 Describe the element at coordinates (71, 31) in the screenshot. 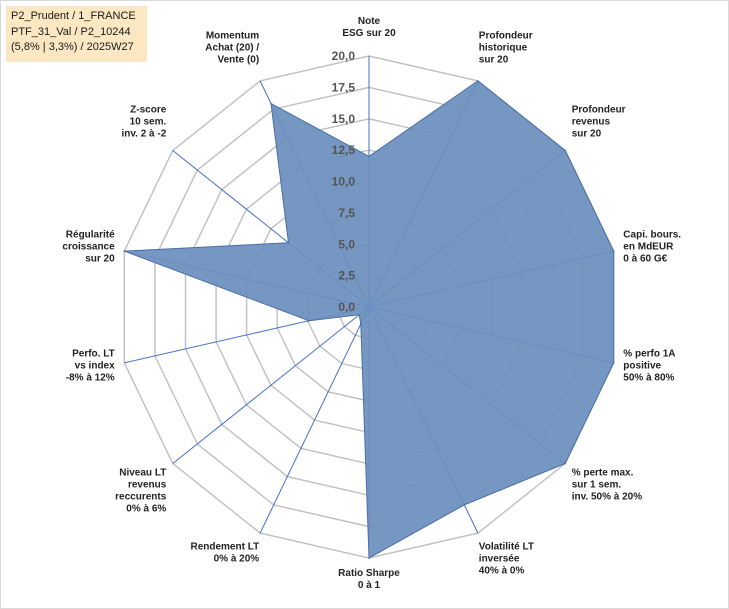

I see `info-line-portfolio: PTF_31_Val / P2_10244` at that location.